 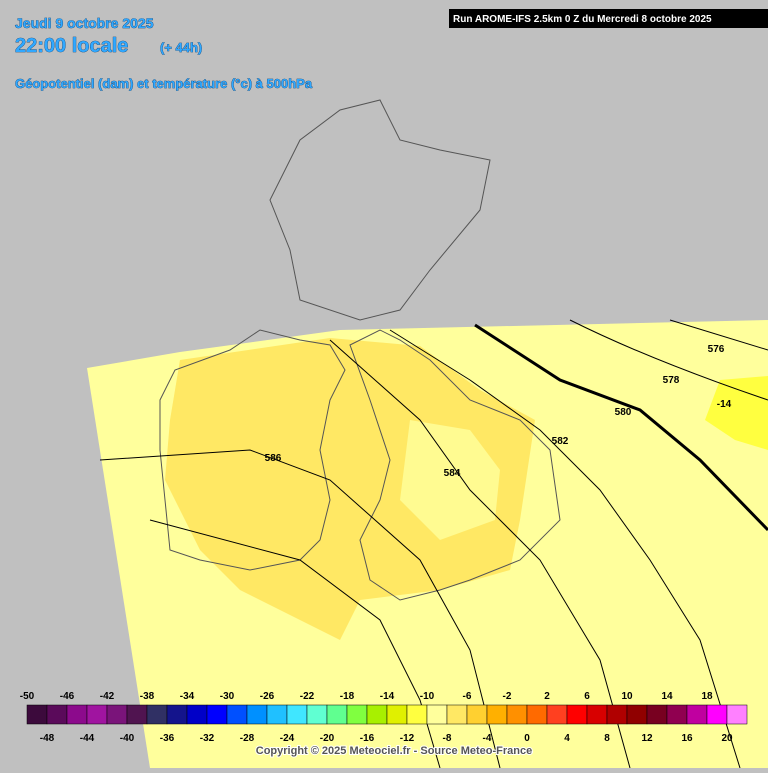 What do you see at coordinates (724, 404) in the screenshot?
I see `contour-label: -14` at bounding box center [724, 404].